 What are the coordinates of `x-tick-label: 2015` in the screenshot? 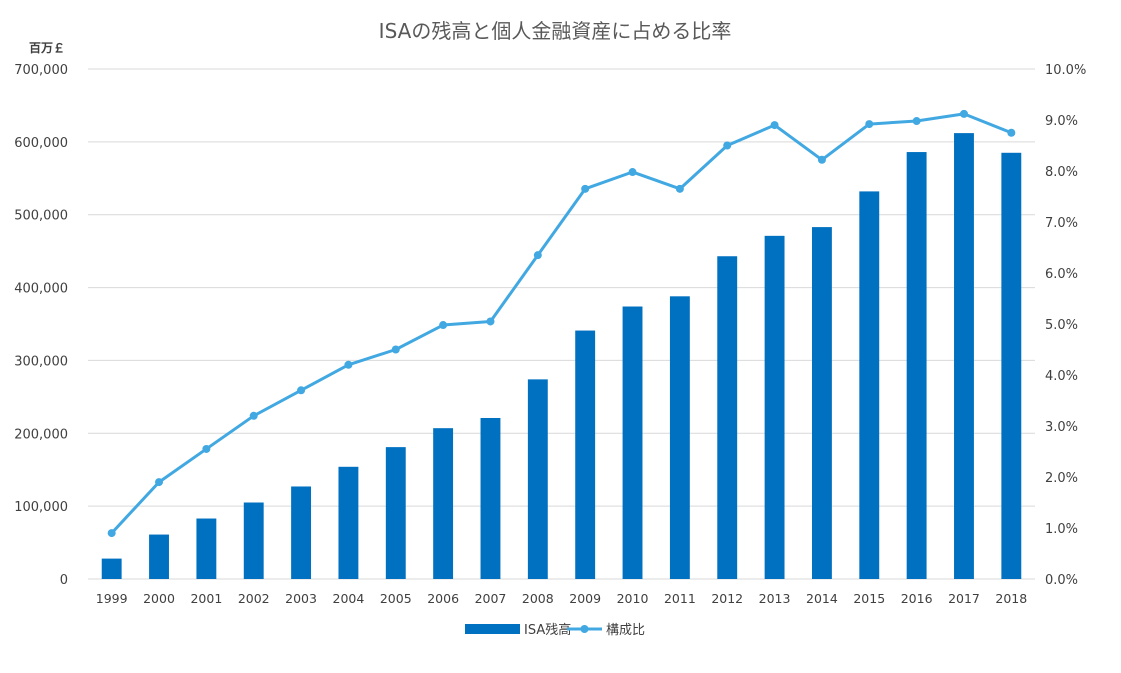 It's located at (869, 598).